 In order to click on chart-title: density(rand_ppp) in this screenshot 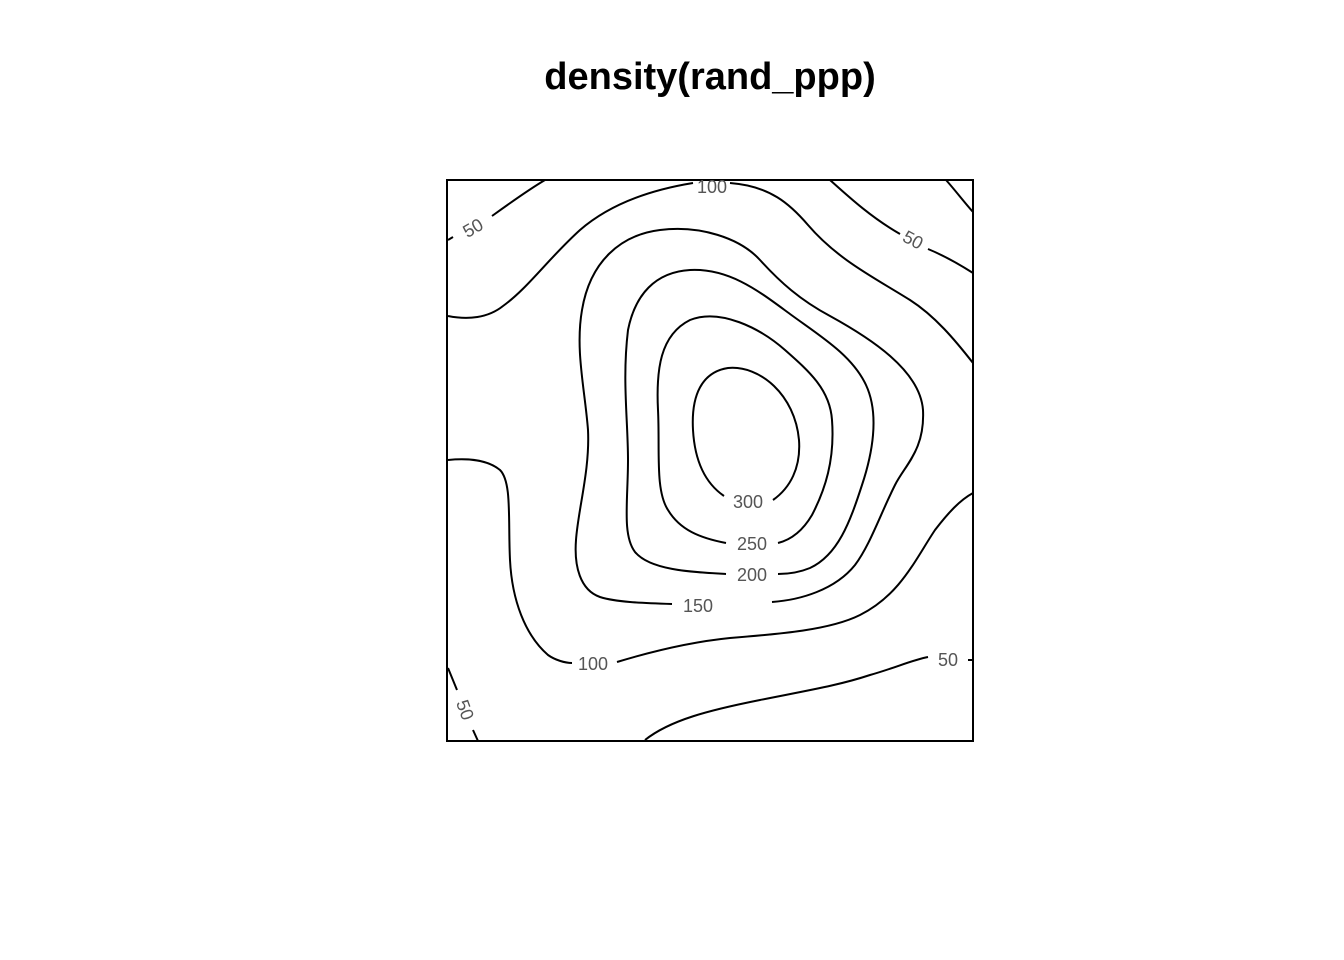, I will do `click(710, 77)`.